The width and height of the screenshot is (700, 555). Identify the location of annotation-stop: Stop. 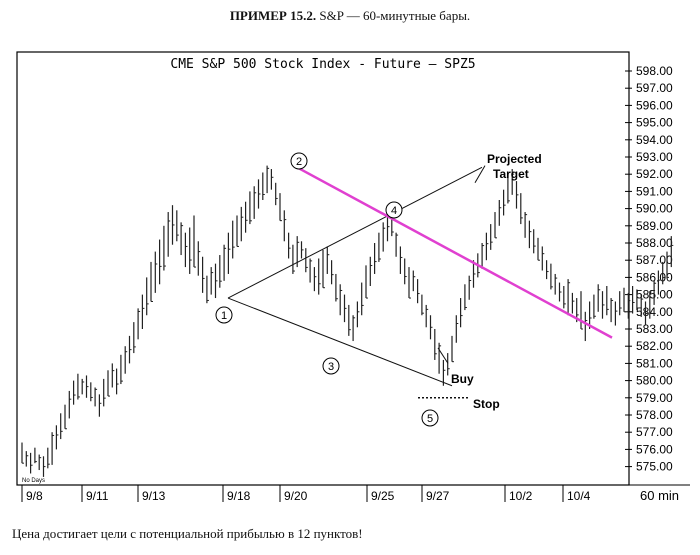
(486, 404).